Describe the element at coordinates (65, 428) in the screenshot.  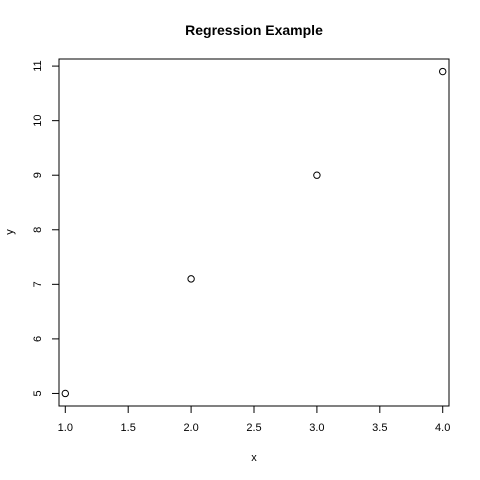
I see `x-tick-label: 1.0` at that location.